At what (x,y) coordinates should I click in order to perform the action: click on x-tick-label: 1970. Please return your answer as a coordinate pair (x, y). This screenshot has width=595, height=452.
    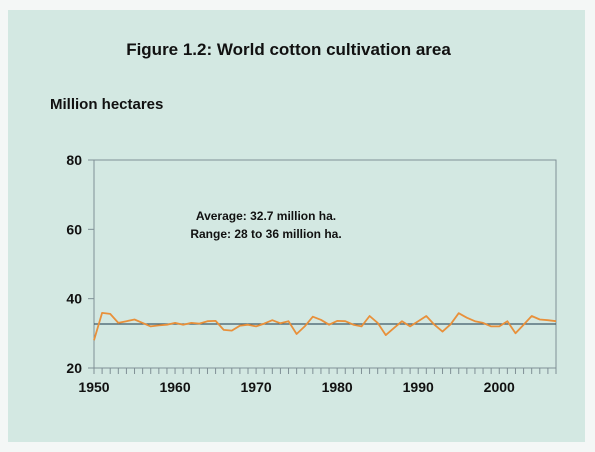
    Looking at the image, I should click on (256, 387).